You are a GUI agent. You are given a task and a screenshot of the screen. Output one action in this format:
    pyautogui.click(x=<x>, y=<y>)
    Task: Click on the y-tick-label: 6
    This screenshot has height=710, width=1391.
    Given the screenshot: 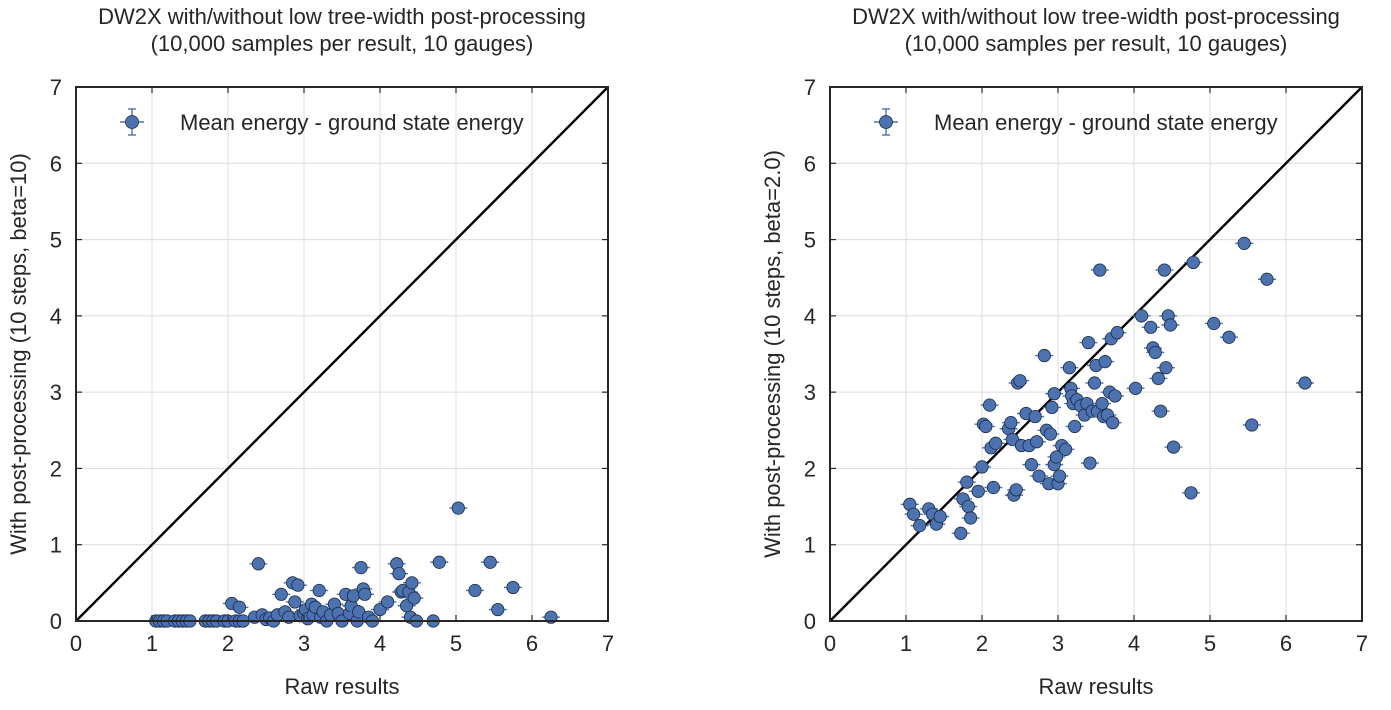 What is the action you would take?
    pyautogui.click(x=810, y=163)
    